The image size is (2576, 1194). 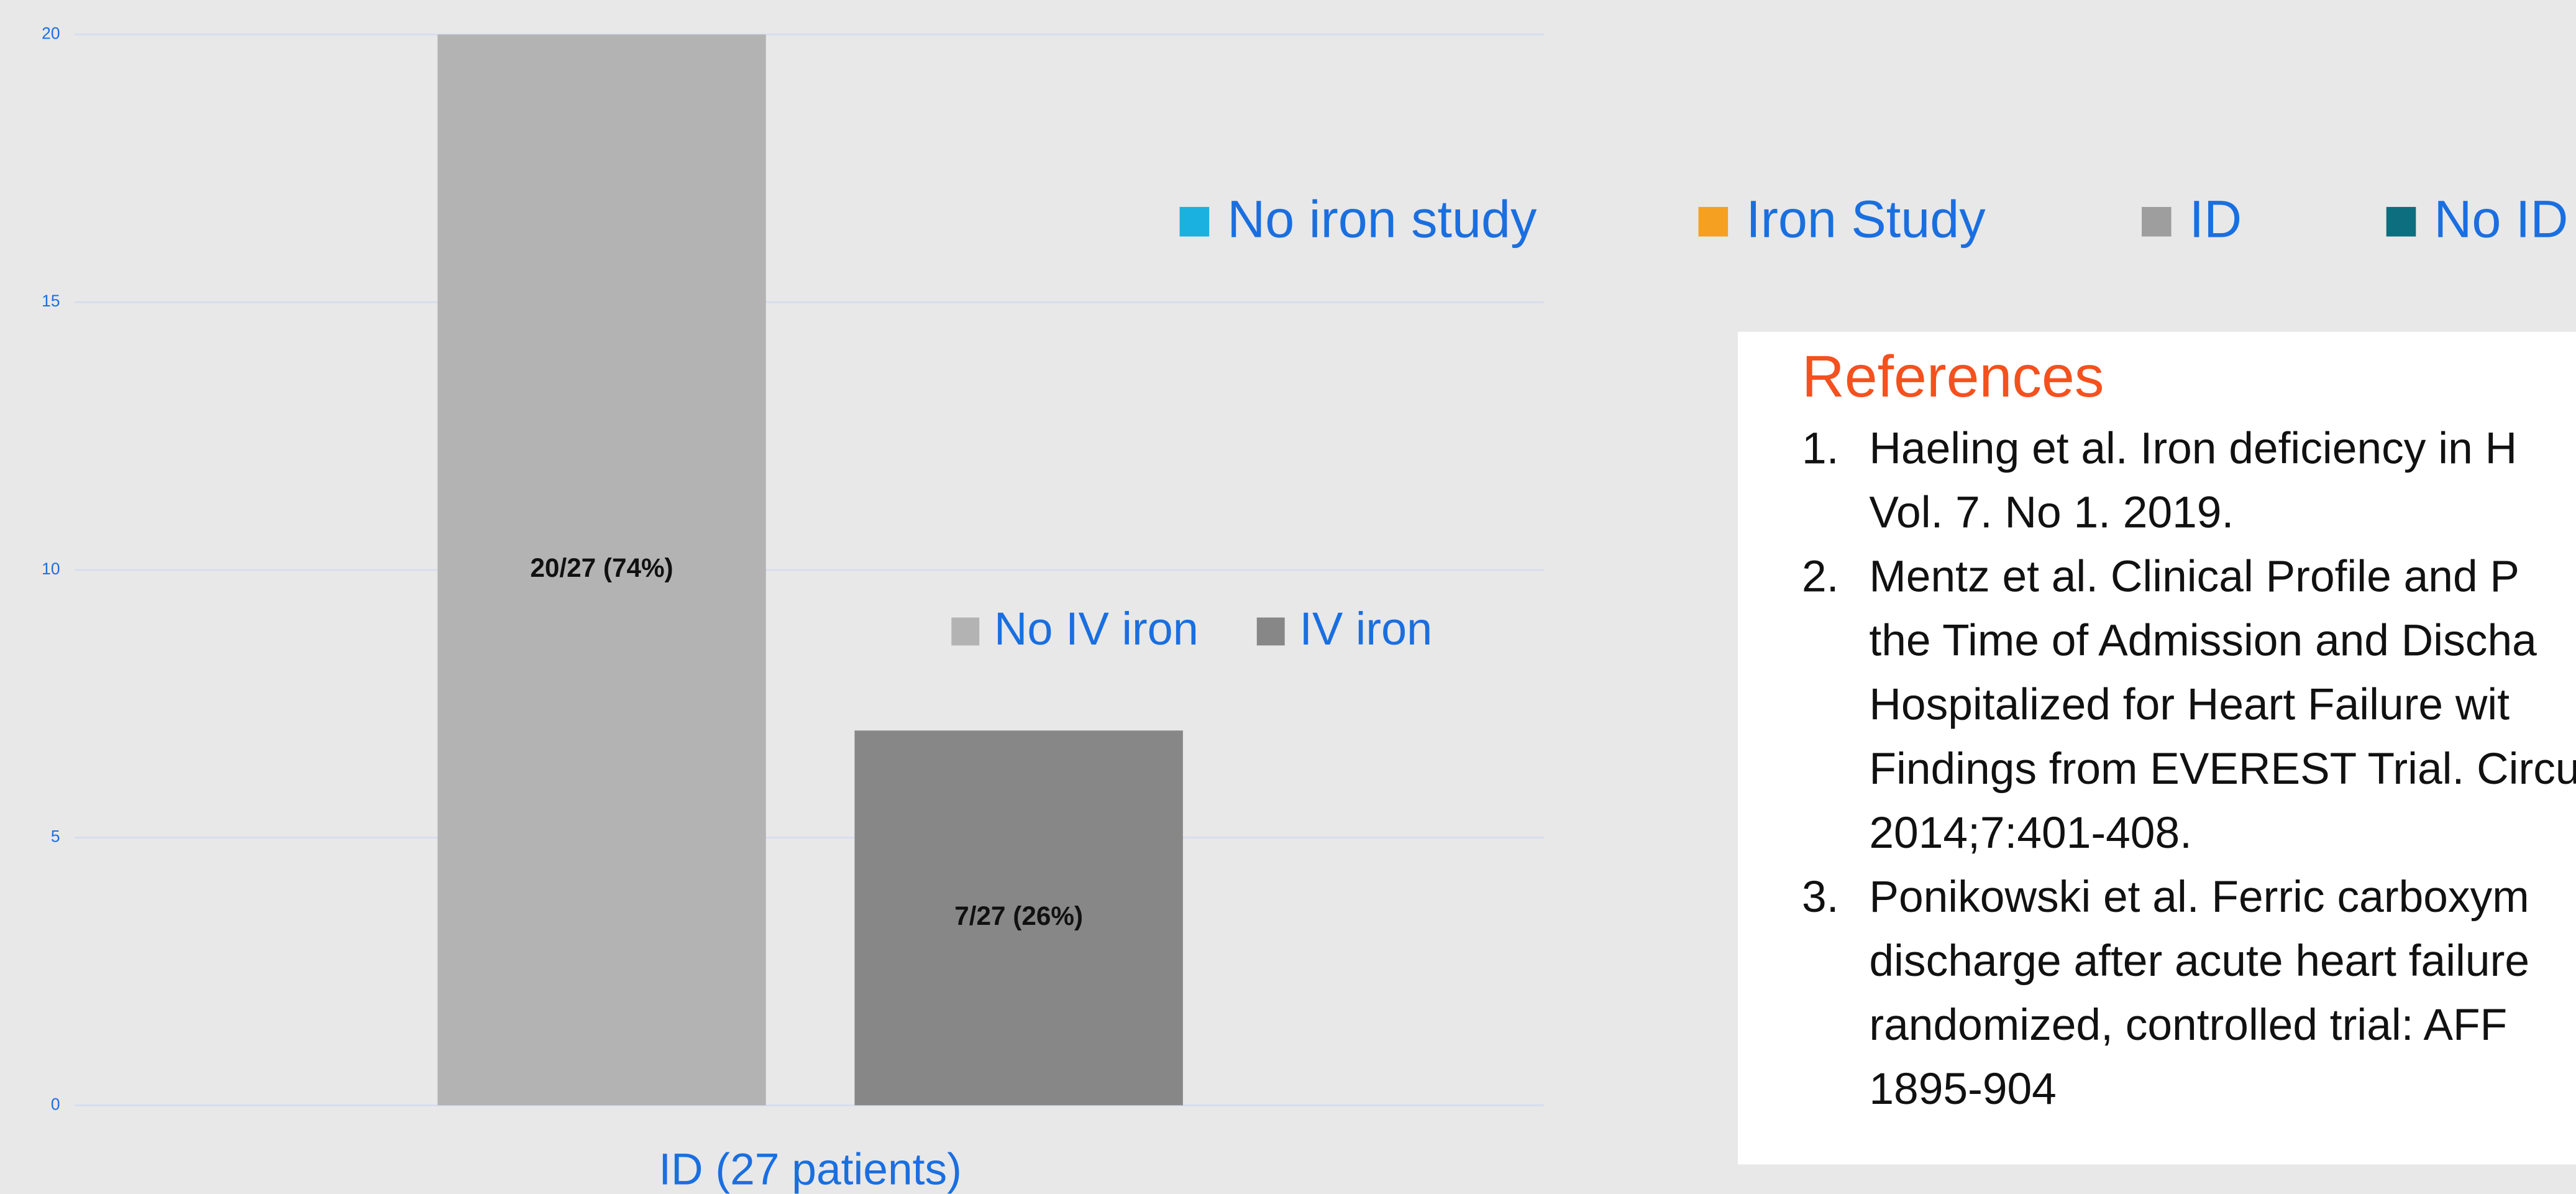 What do you see at coordinates (1096, 628) in the screenshot?
I see `legend-label: No IV iron` at bounding box center [1096, 628].